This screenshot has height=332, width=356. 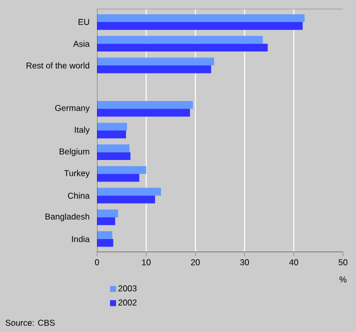 I want to click on x-tick-label: 40, so click(x=293, y=262).